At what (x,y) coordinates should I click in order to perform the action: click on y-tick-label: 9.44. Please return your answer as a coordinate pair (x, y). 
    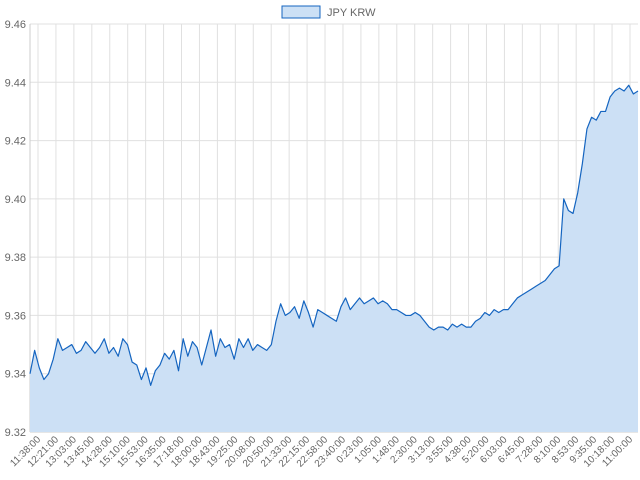
    Looking at the image, I should click on (15, 83).